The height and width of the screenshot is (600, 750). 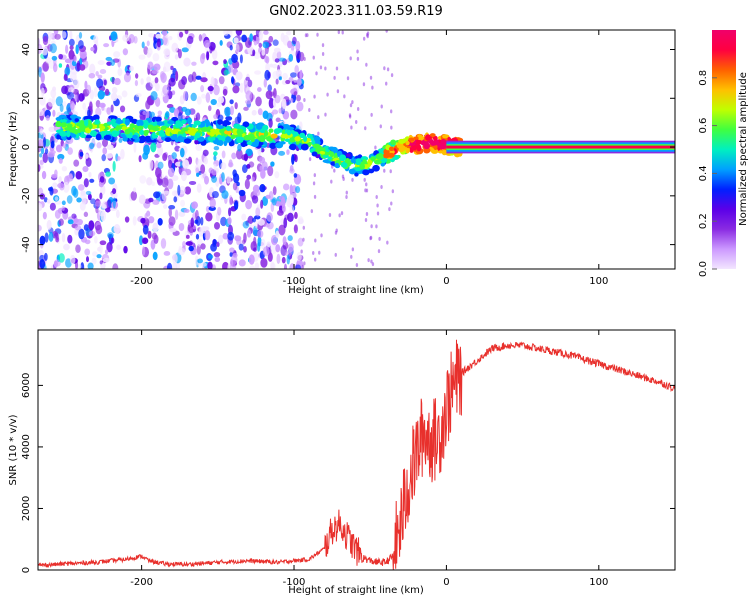 I want to click on colorbar-label: Normalized spectral amplitude, so click(x=743, y=149).